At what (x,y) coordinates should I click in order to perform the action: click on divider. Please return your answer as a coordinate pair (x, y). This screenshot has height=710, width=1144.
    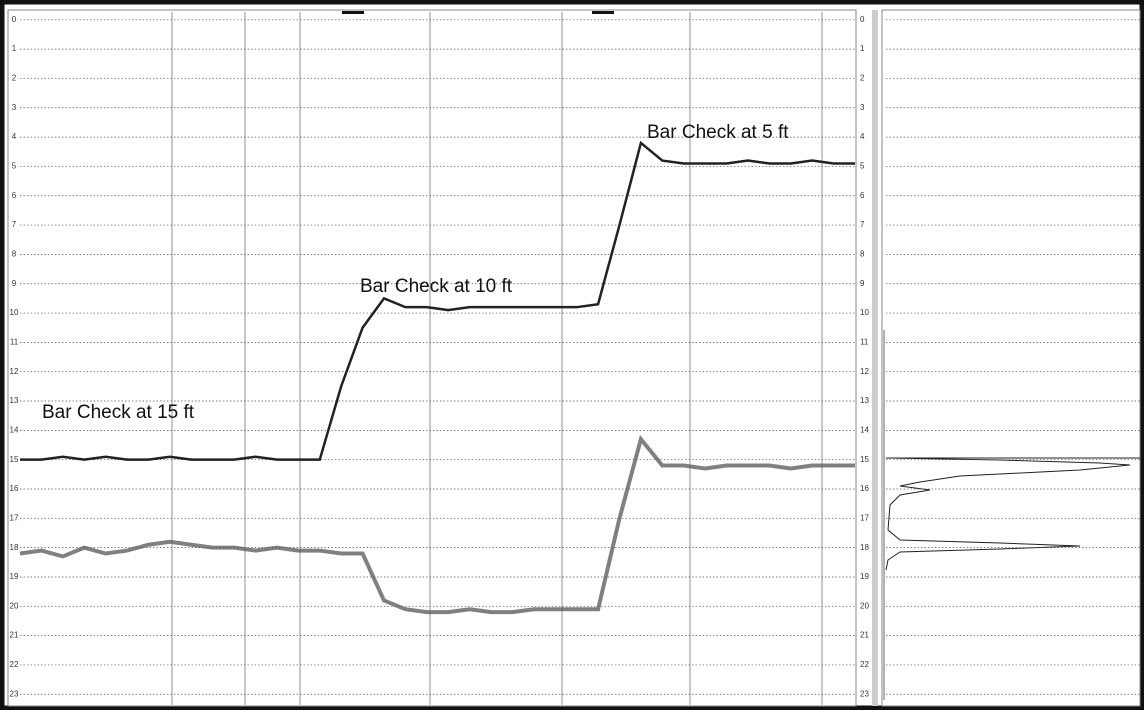
    Looking at the image, I should click on (875, 358).